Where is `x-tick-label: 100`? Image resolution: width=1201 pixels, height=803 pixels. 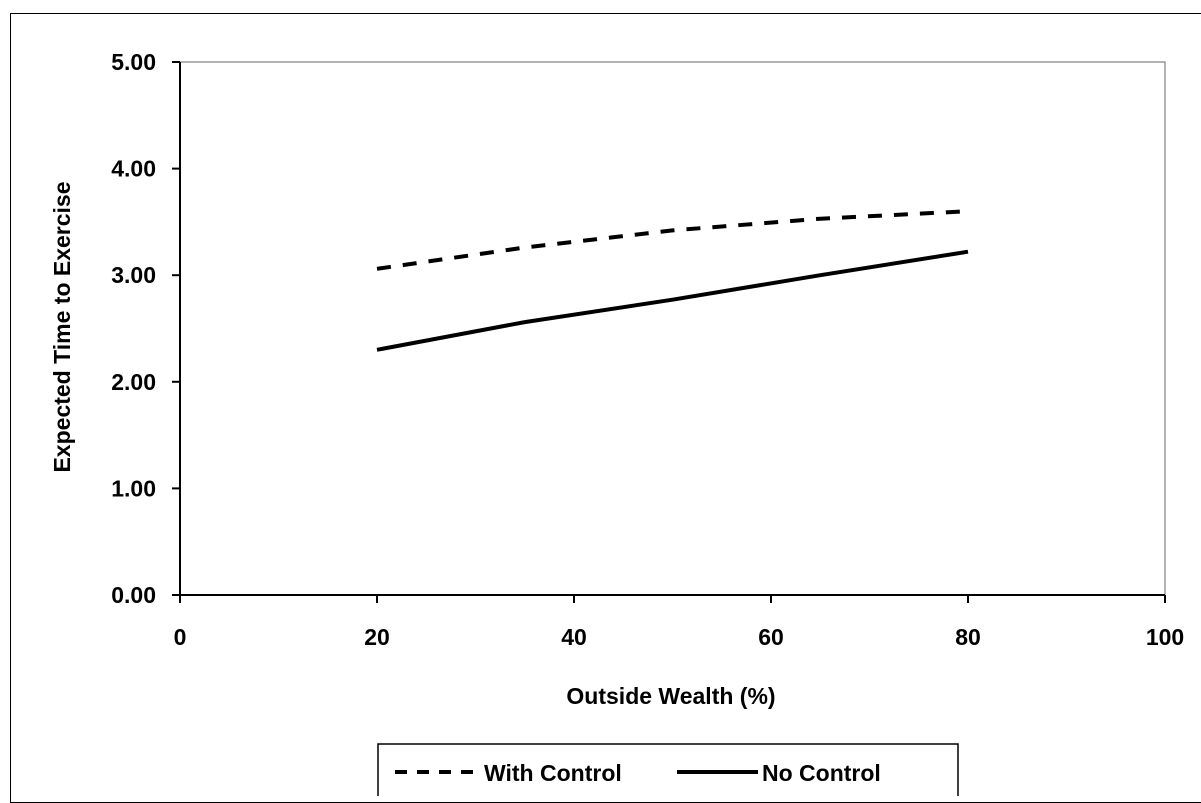
x-tick-label: 100 is located at coordinates (1165, 637).